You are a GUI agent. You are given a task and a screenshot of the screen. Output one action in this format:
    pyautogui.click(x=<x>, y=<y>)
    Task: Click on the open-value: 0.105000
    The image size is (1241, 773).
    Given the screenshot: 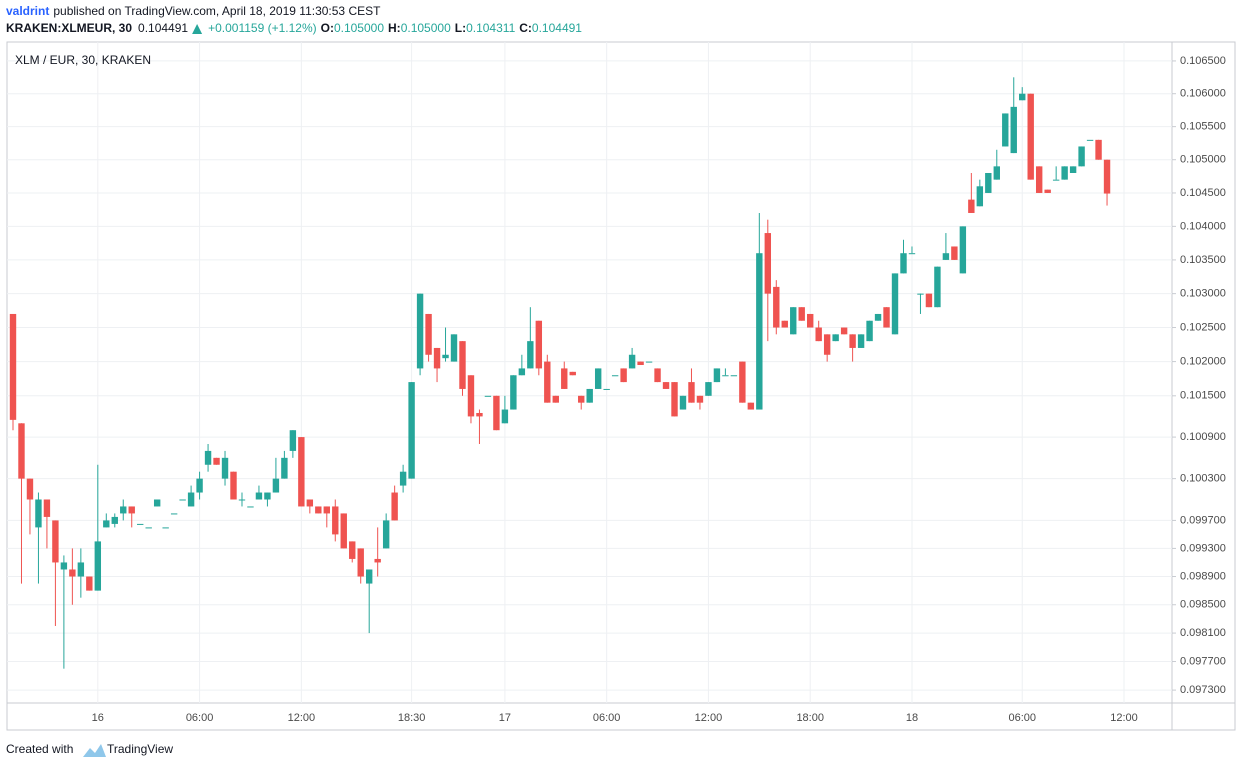 What is the action you would take?
    pyautogui.click(x=359, y=28)
    